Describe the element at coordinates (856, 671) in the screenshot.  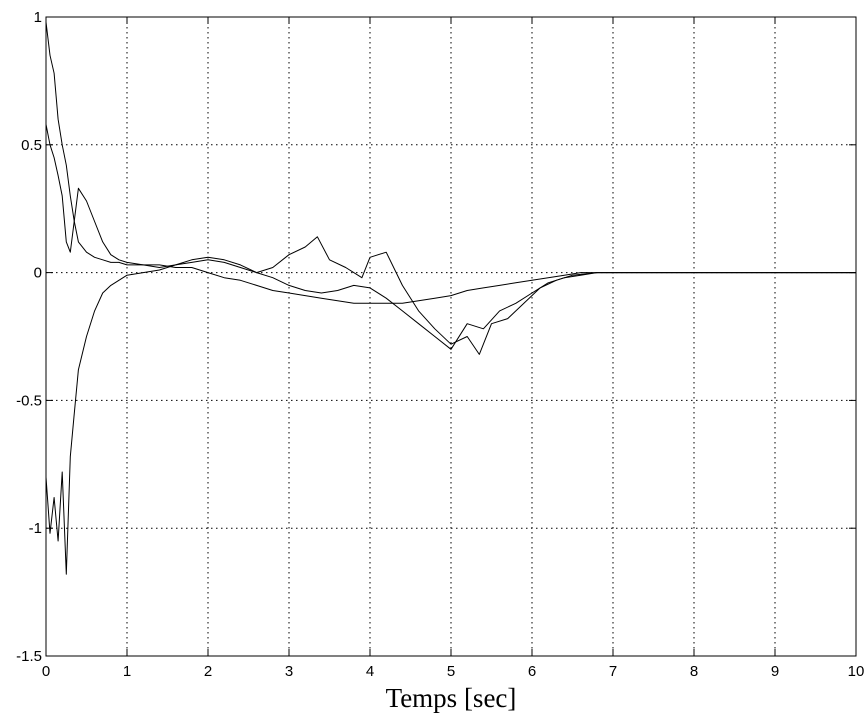
I see `x-tick-label: 10` at that location.